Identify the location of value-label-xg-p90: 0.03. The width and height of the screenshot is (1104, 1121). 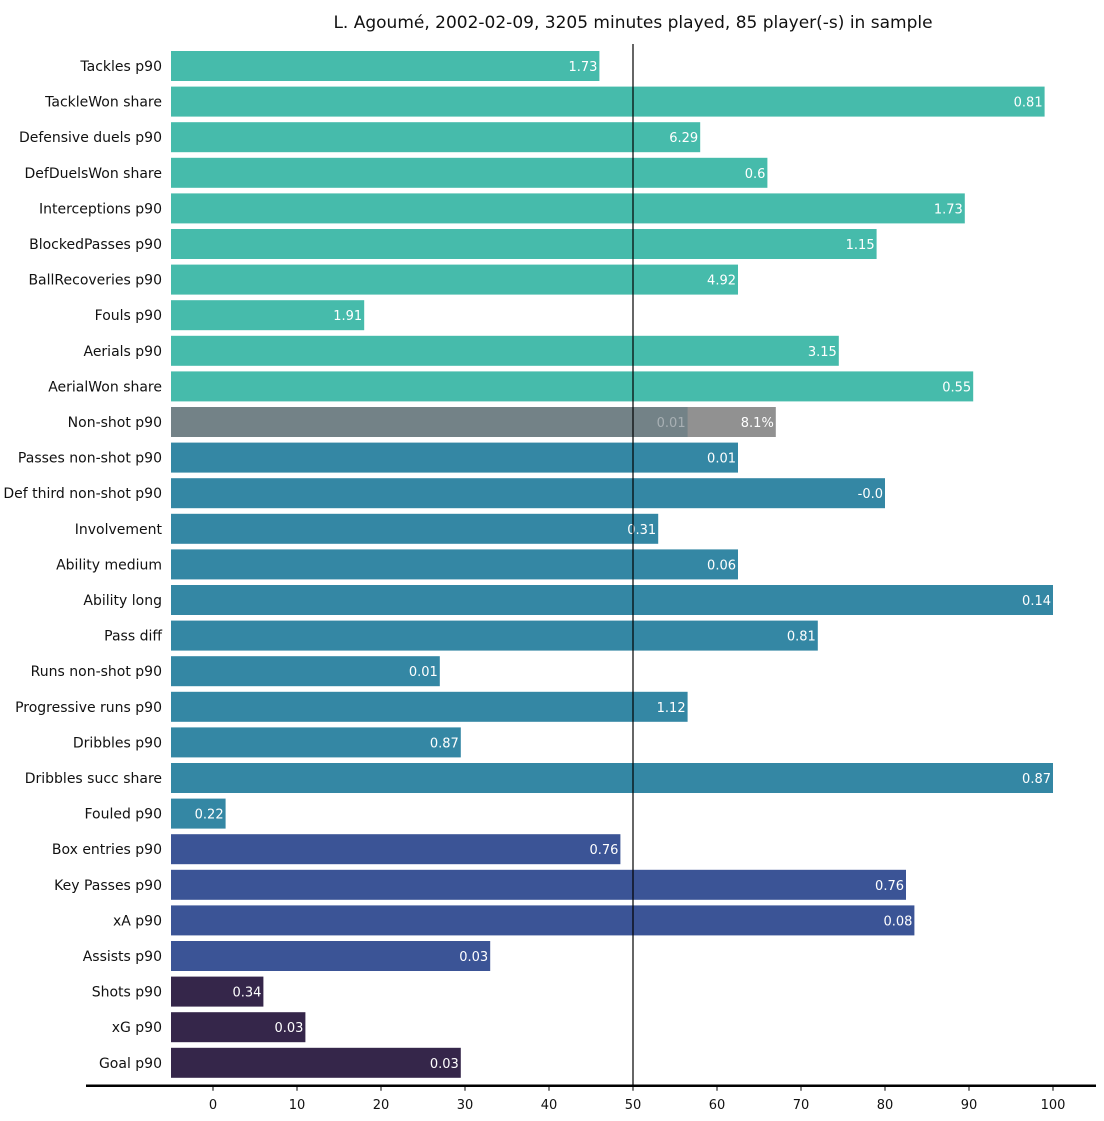
(288, 1028).